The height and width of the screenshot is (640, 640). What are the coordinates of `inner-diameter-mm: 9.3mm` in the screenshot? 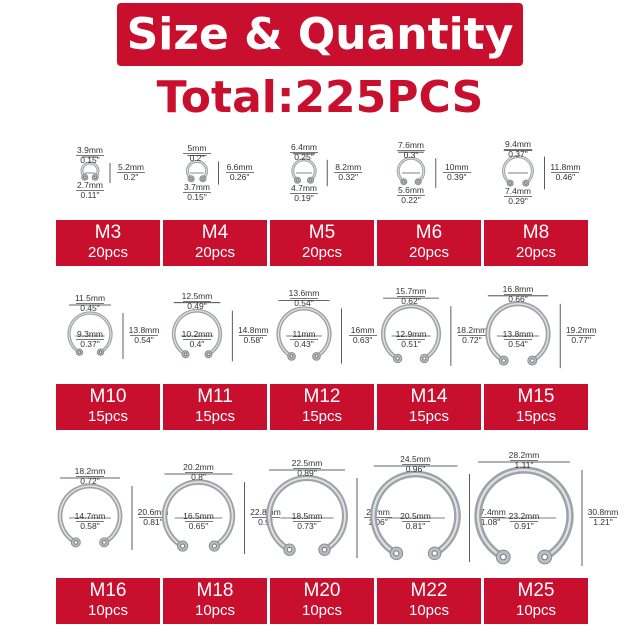 It's located at (90, 334).